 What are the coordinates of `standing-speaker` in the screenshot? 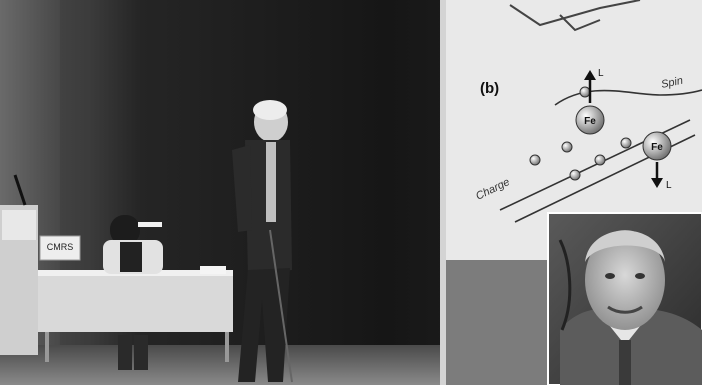 It's located at (262, 241).